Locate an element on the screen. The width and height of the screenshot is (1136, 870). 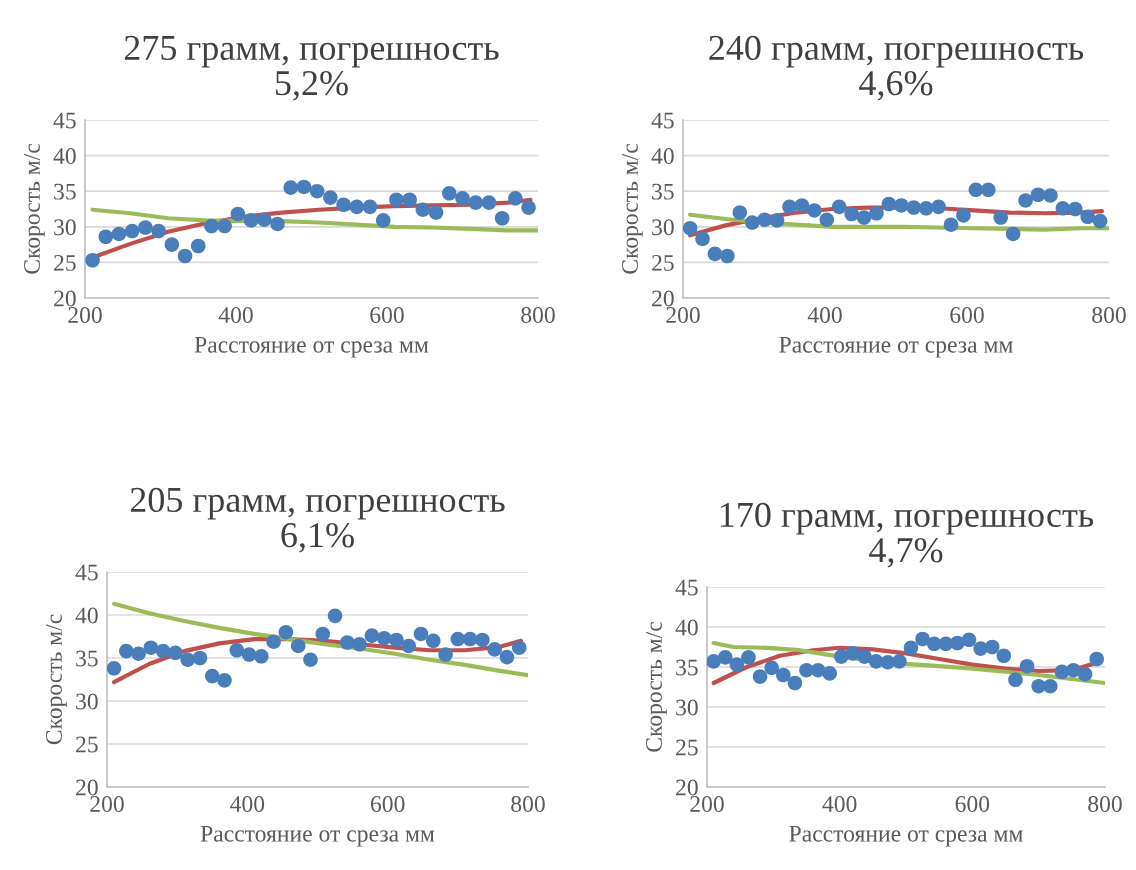
chart-title: 170 грамм, погрешность 4,7% is located at coordinates (907, 535).